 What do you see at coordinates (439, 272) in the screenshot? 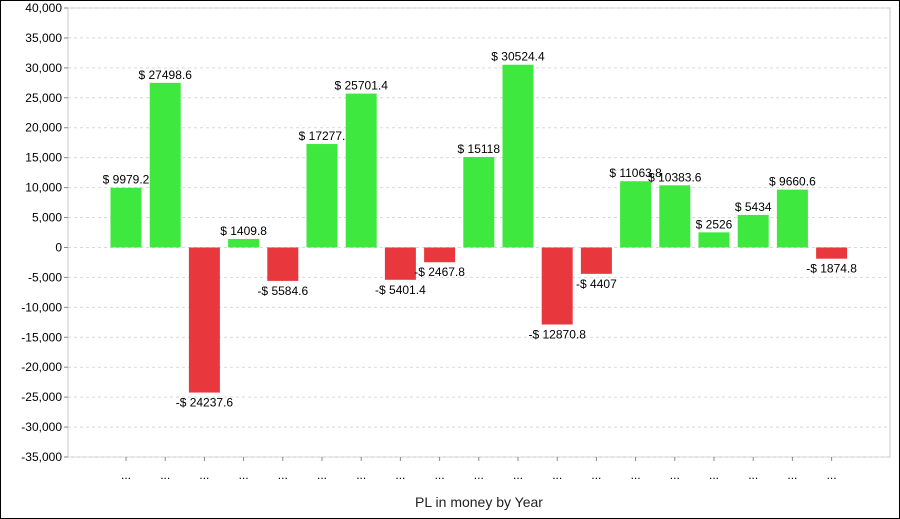
I see `data-label: -$ 2467.8` at bounding box center [439, 272].